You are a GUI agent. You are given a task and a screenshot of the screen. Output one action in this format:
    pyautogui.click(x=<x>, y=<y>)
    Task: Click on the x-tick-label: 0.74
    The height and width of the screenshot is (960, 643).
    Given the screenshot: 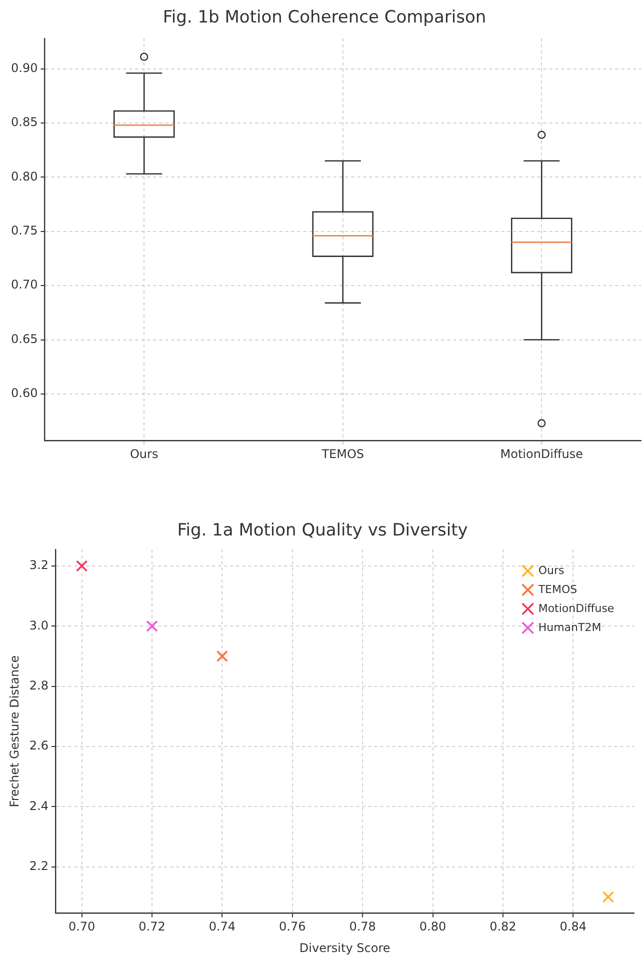 What is the action you would take?
    pyautogui.click(x=222, y=927)
    